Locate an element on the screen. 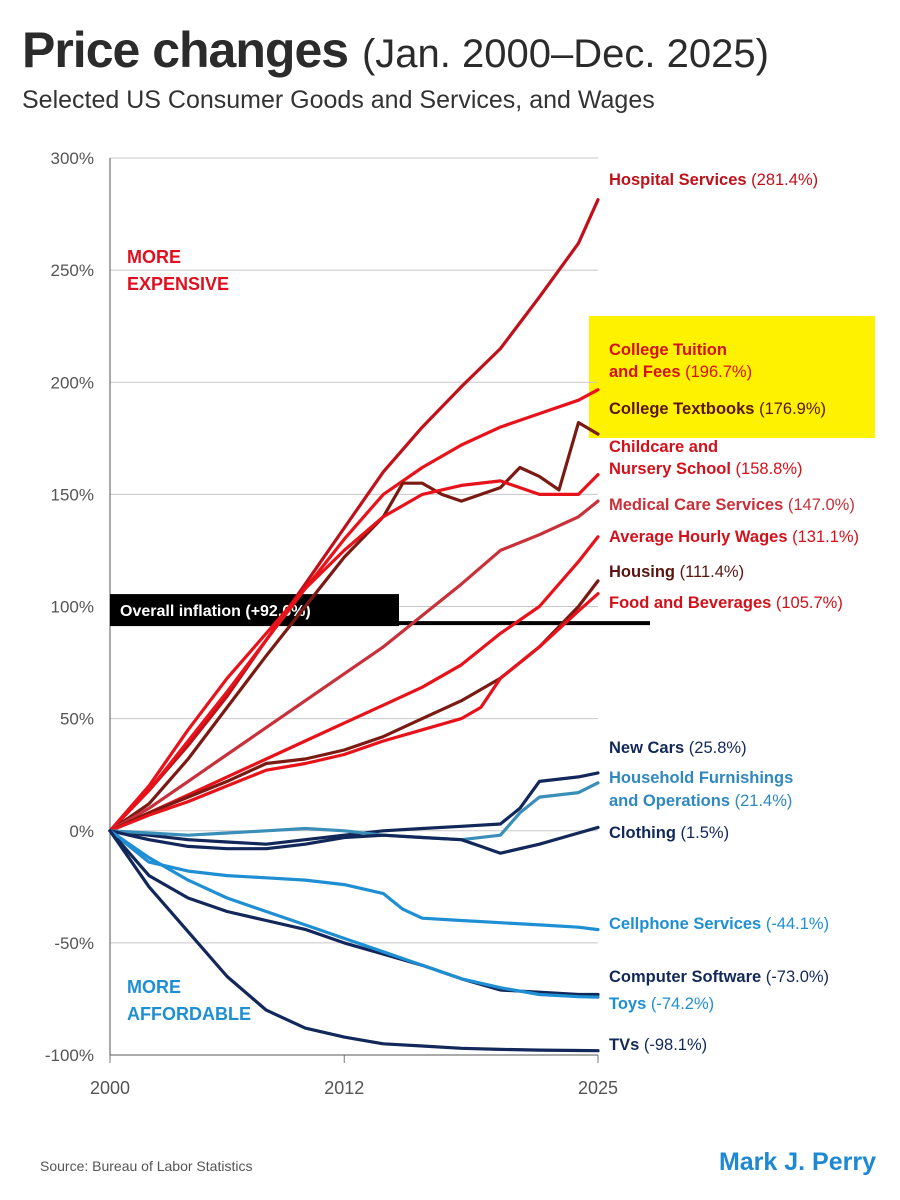  series-label: Childcare and is located at coordinates (663, 447).